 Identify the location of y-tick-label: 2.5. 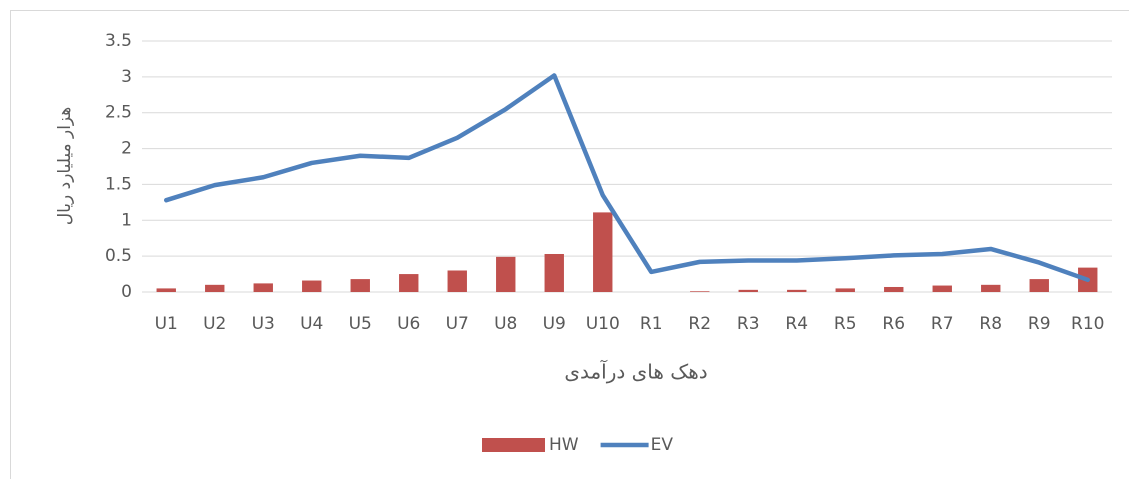
(118, 113).